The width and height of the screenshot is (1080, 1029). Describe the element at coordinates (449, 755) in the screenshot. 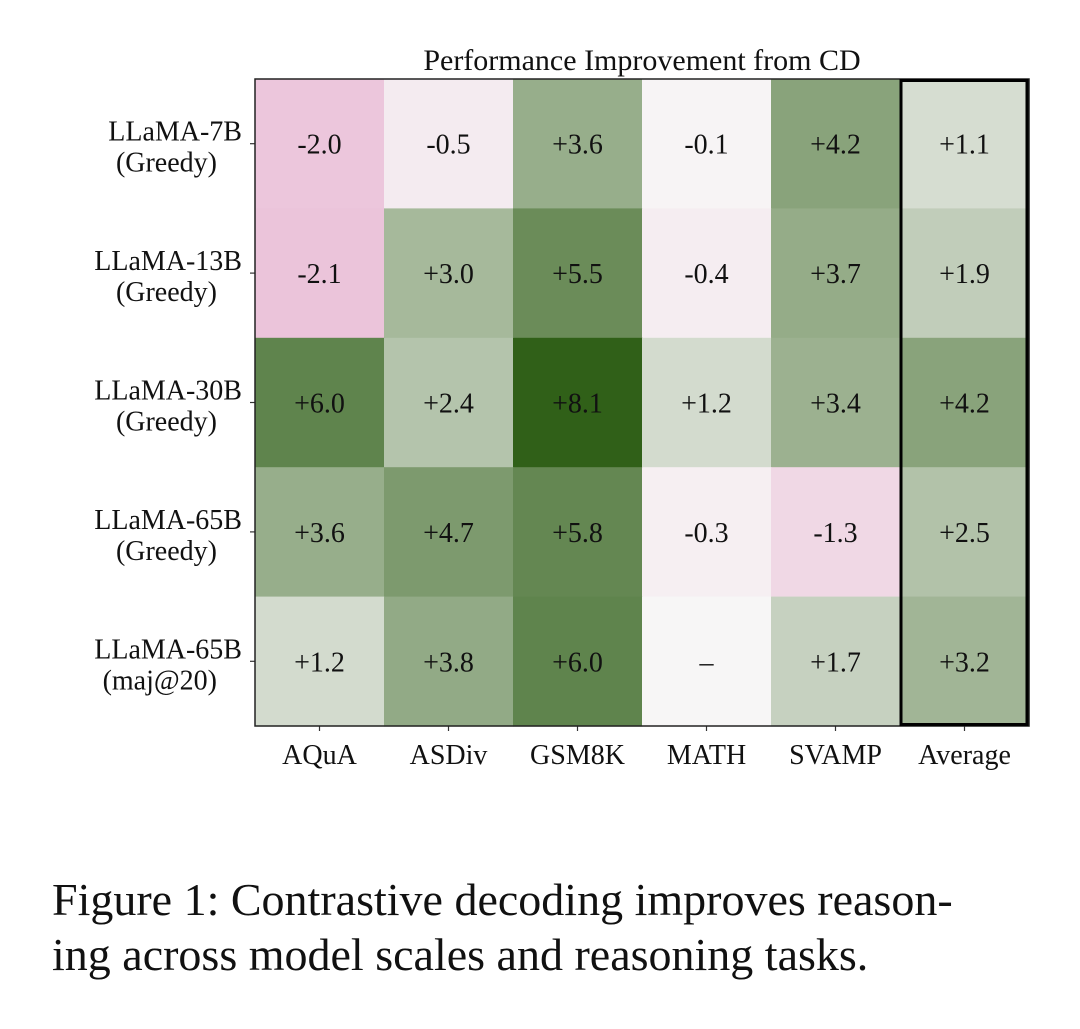

I see `column-label-asdiv: ASDiv` at that location.